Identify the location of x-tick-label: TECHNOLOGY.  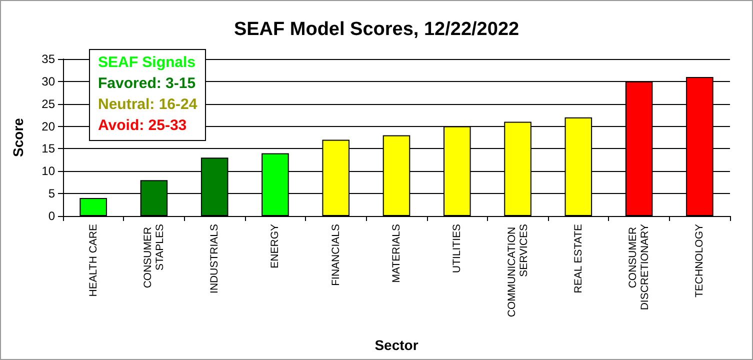
(700, 261).